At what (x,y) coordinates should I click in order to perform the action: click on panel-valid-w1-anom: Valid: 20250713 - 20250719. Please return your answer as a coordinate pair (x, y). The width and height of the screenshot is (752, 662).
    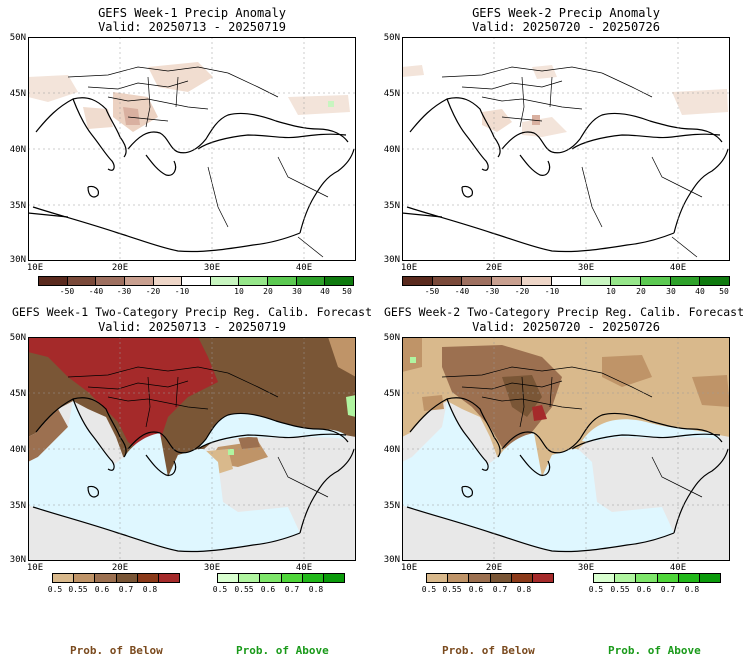
    Looking at the image, I should click on (192, 27).